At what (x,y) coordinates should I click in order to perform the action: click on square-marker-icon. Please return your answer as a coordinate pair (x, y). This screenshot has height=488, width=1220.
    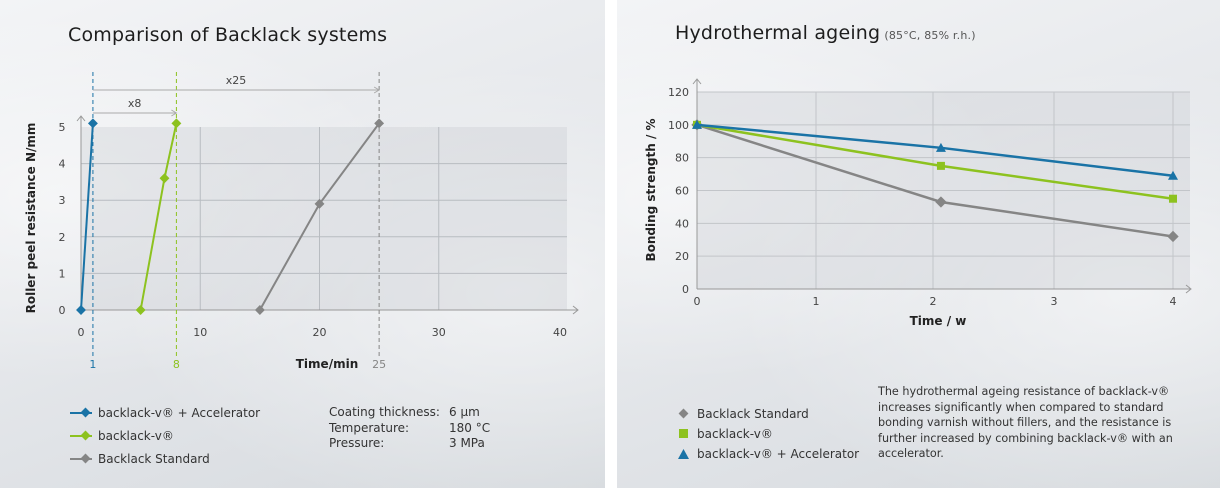
    Looking at the image, I should click on (684, 434).